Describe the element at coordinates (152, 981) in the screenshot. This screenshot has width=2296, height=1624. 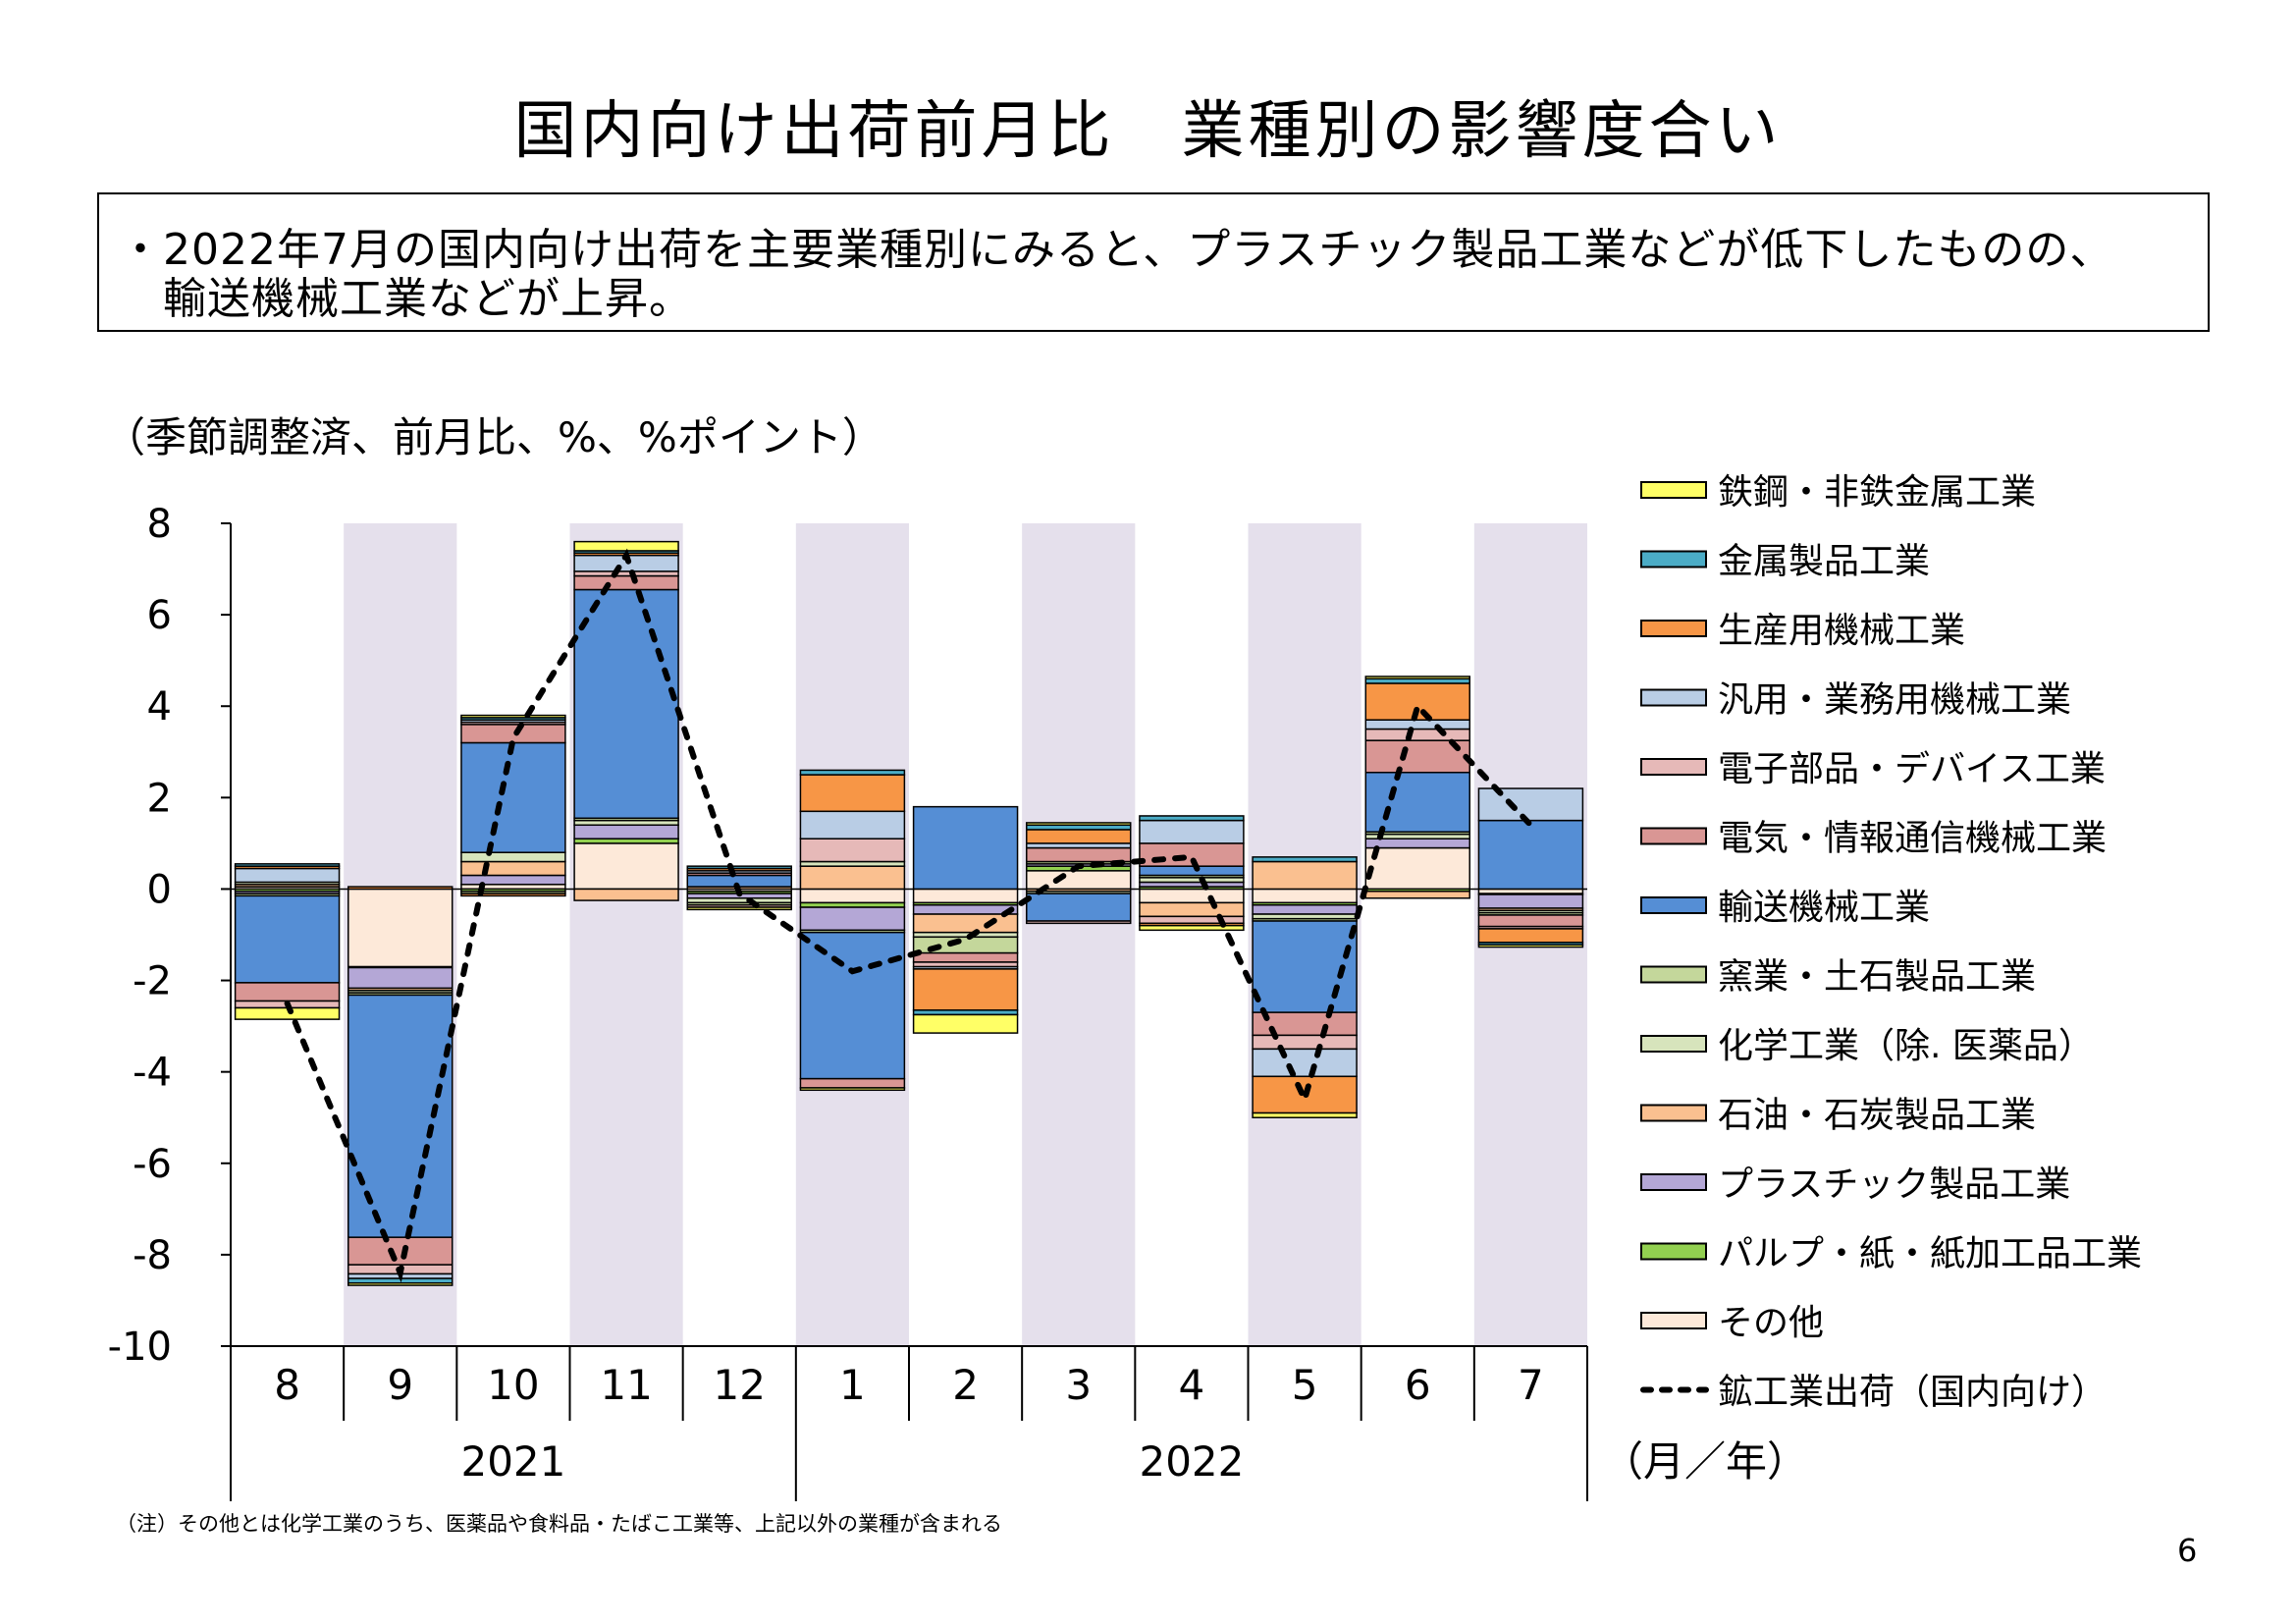
I see `y-tick-label: -2` at that location.